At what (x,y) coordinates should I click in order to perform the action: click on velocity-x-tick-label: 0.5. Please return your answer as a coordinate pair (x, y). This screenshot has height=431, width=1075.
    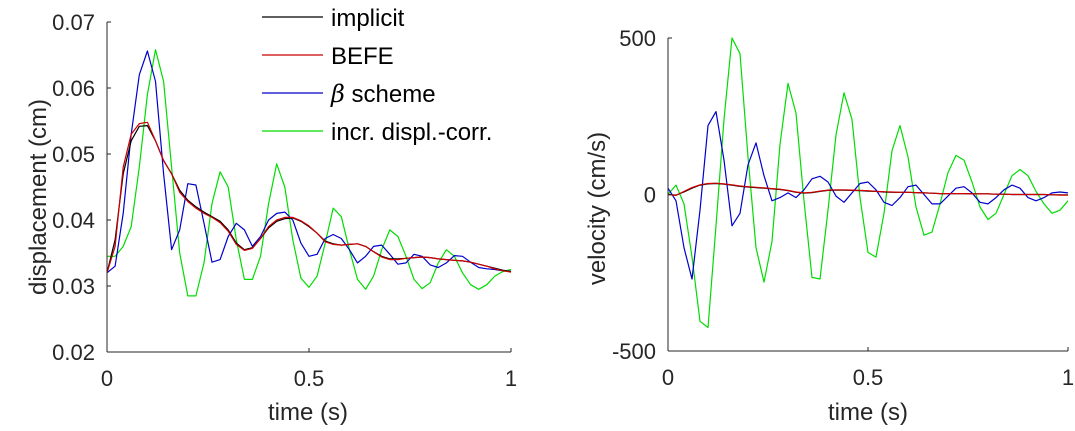
    Looking at the image, I should click on (868, 377).